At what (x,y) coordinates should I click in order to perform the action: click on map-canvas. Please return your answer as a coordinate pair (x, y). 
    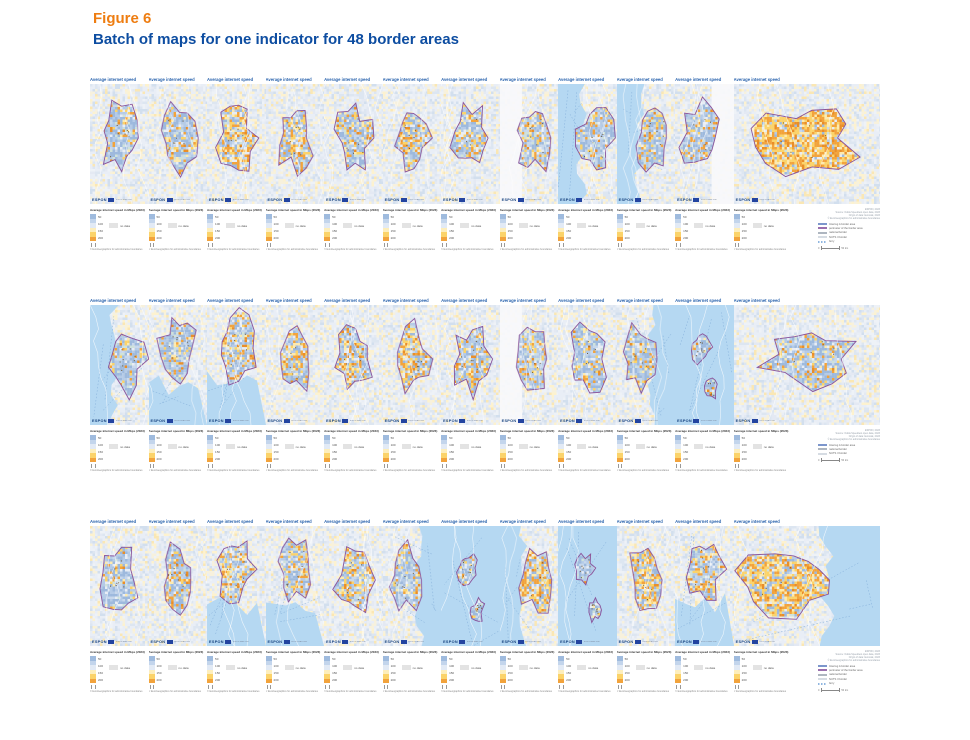
    Looking at the image, I should click on (353, 365).